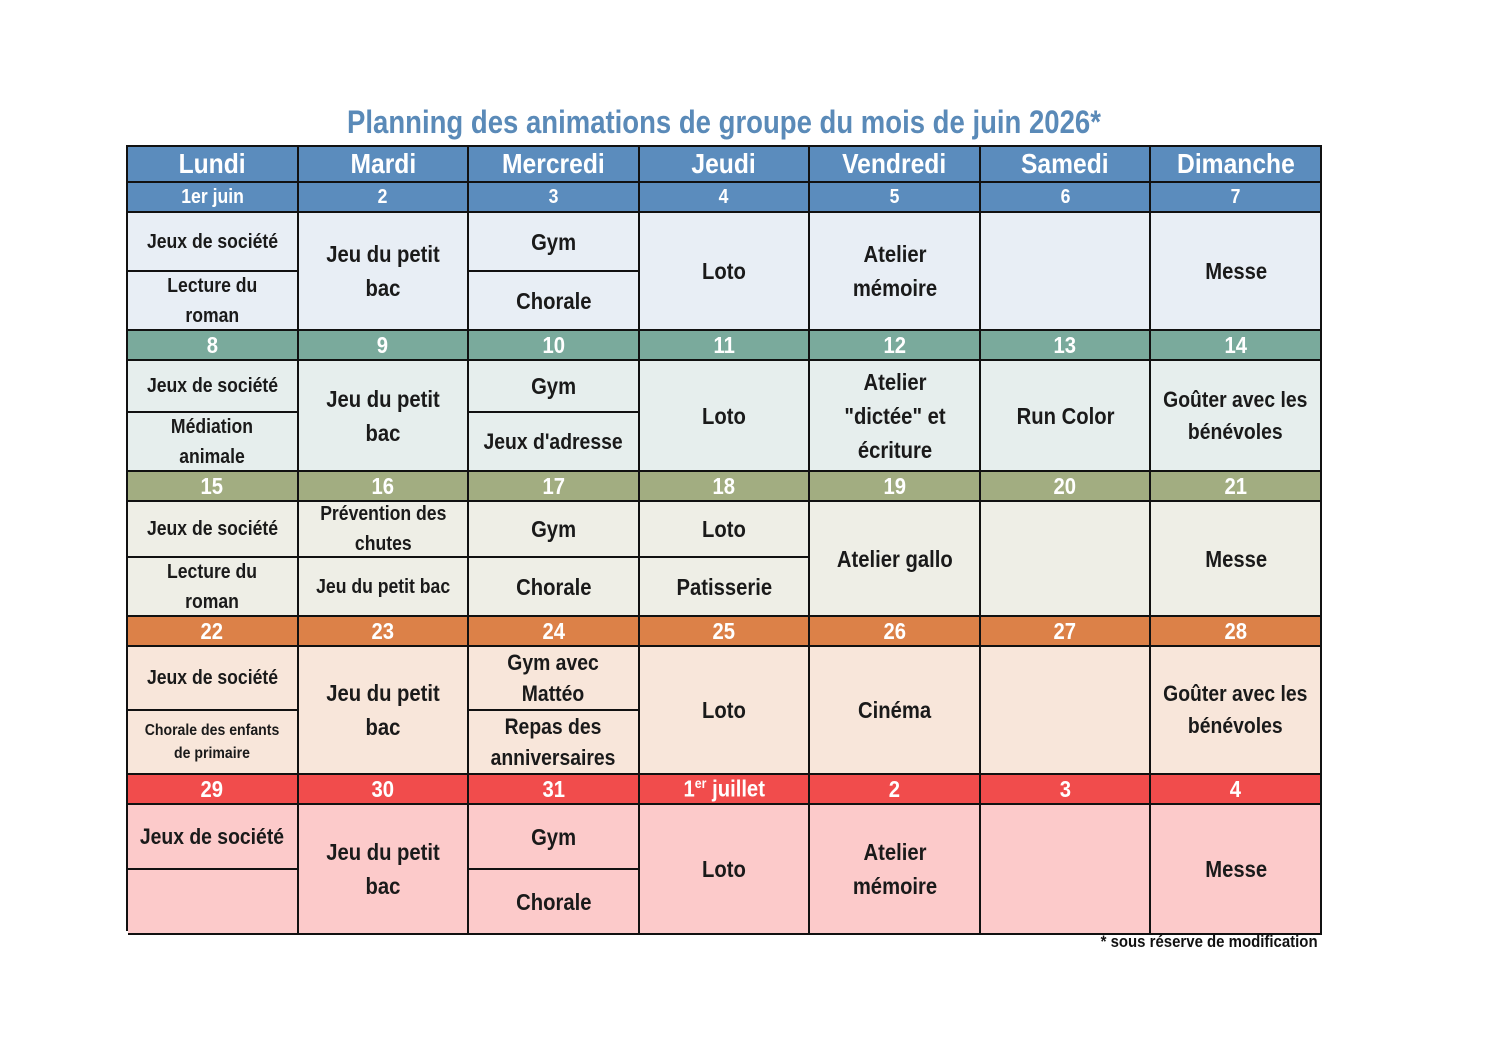 This screenshot has width=1496, height=1058. I want to click on date-cell: 10, so click(554, 346).